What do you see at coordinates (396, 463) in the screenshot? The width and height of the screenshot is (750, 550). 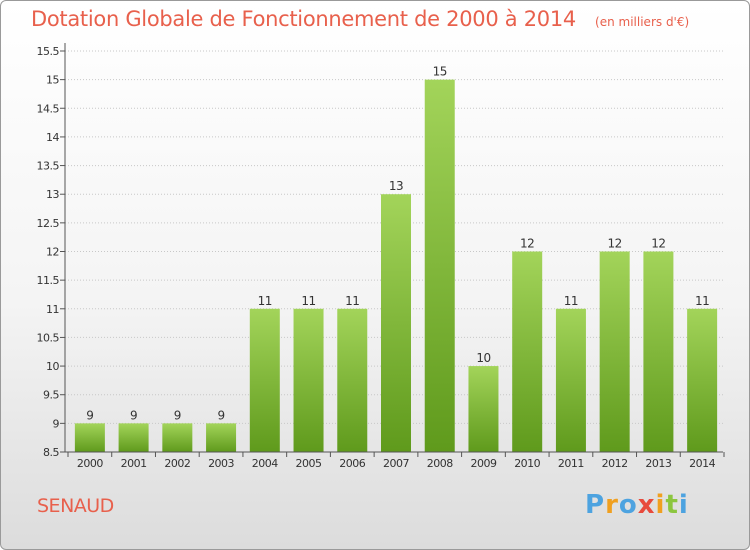 I see `x-tick-label: 2007` at bounding box center [396, 463].